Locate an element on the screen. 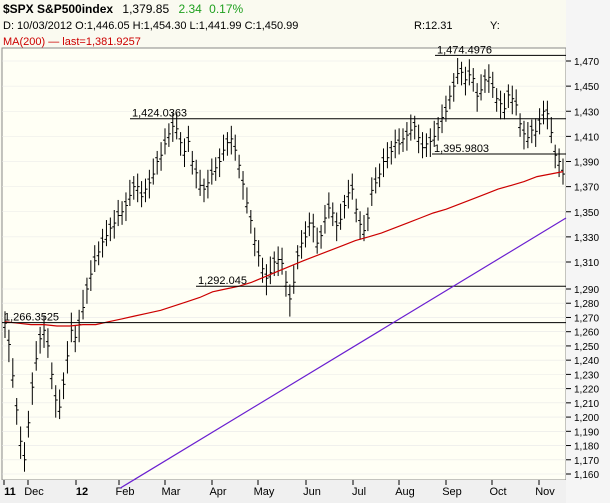 Image resolution: width=610 pixels, height=503 pixels. y-tick-label: 1,450 is located at coordinates (586, 87).